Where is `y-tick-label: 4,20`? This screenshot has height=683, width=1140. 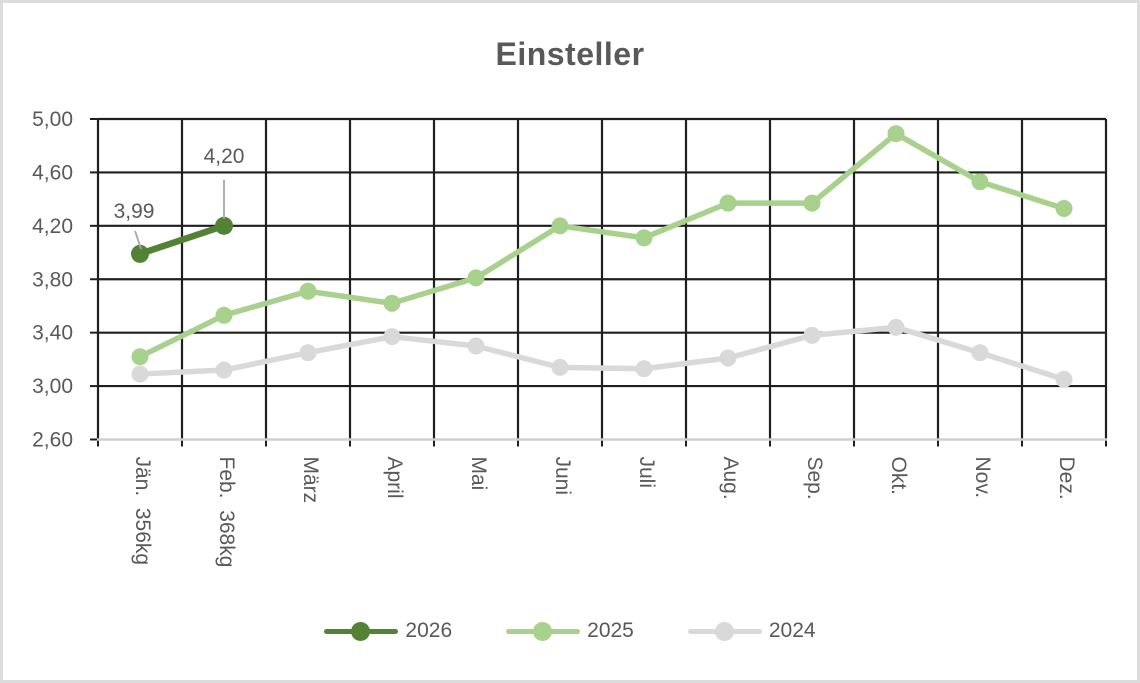 y-tick-label: 4,20 is located at coordinates (52, 226).